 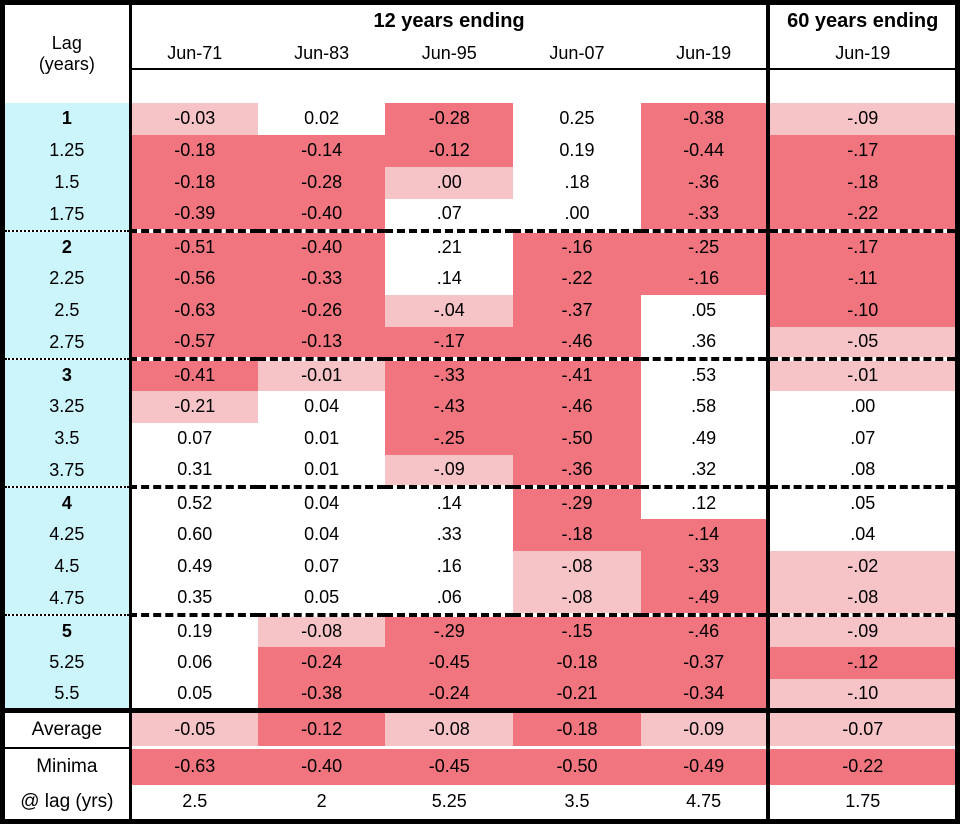 What do you see at coordinates (449, 54) in the screenshot?
I see `column-header-jun95: Jun-95` at bounding box center [449, 54].